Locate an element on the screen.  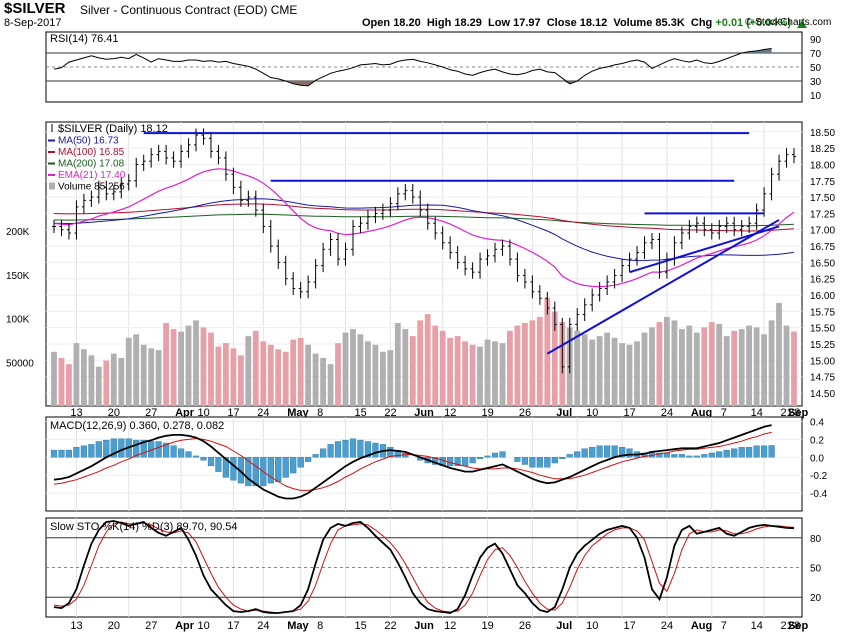
x-tick-label-bottom: Jun is located at coordinates (424, 626).